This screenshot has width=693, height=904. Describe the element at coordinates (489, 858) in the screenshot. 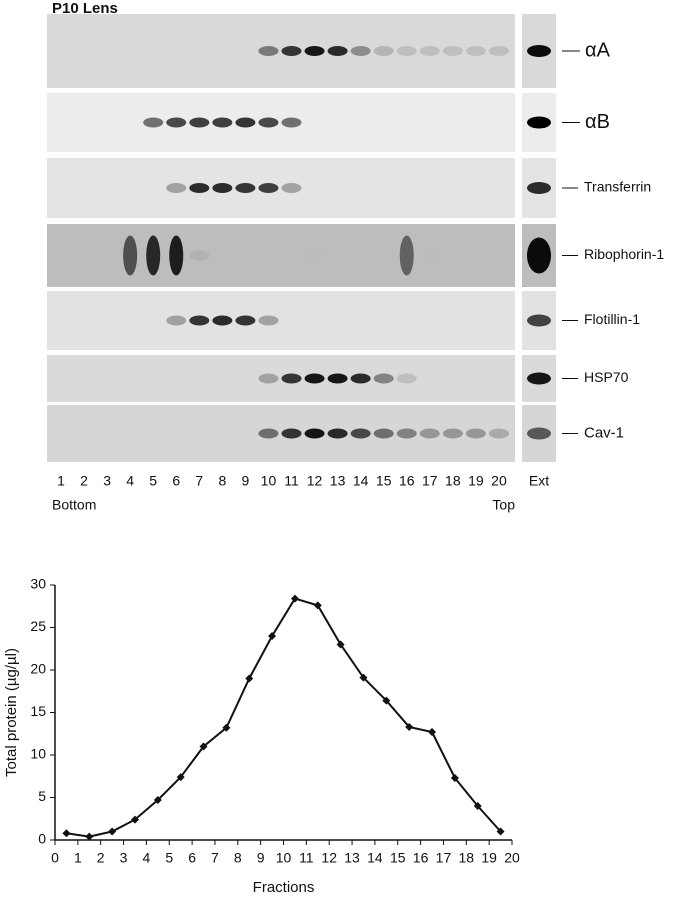

I see `x-tick-label: 19` at that location.